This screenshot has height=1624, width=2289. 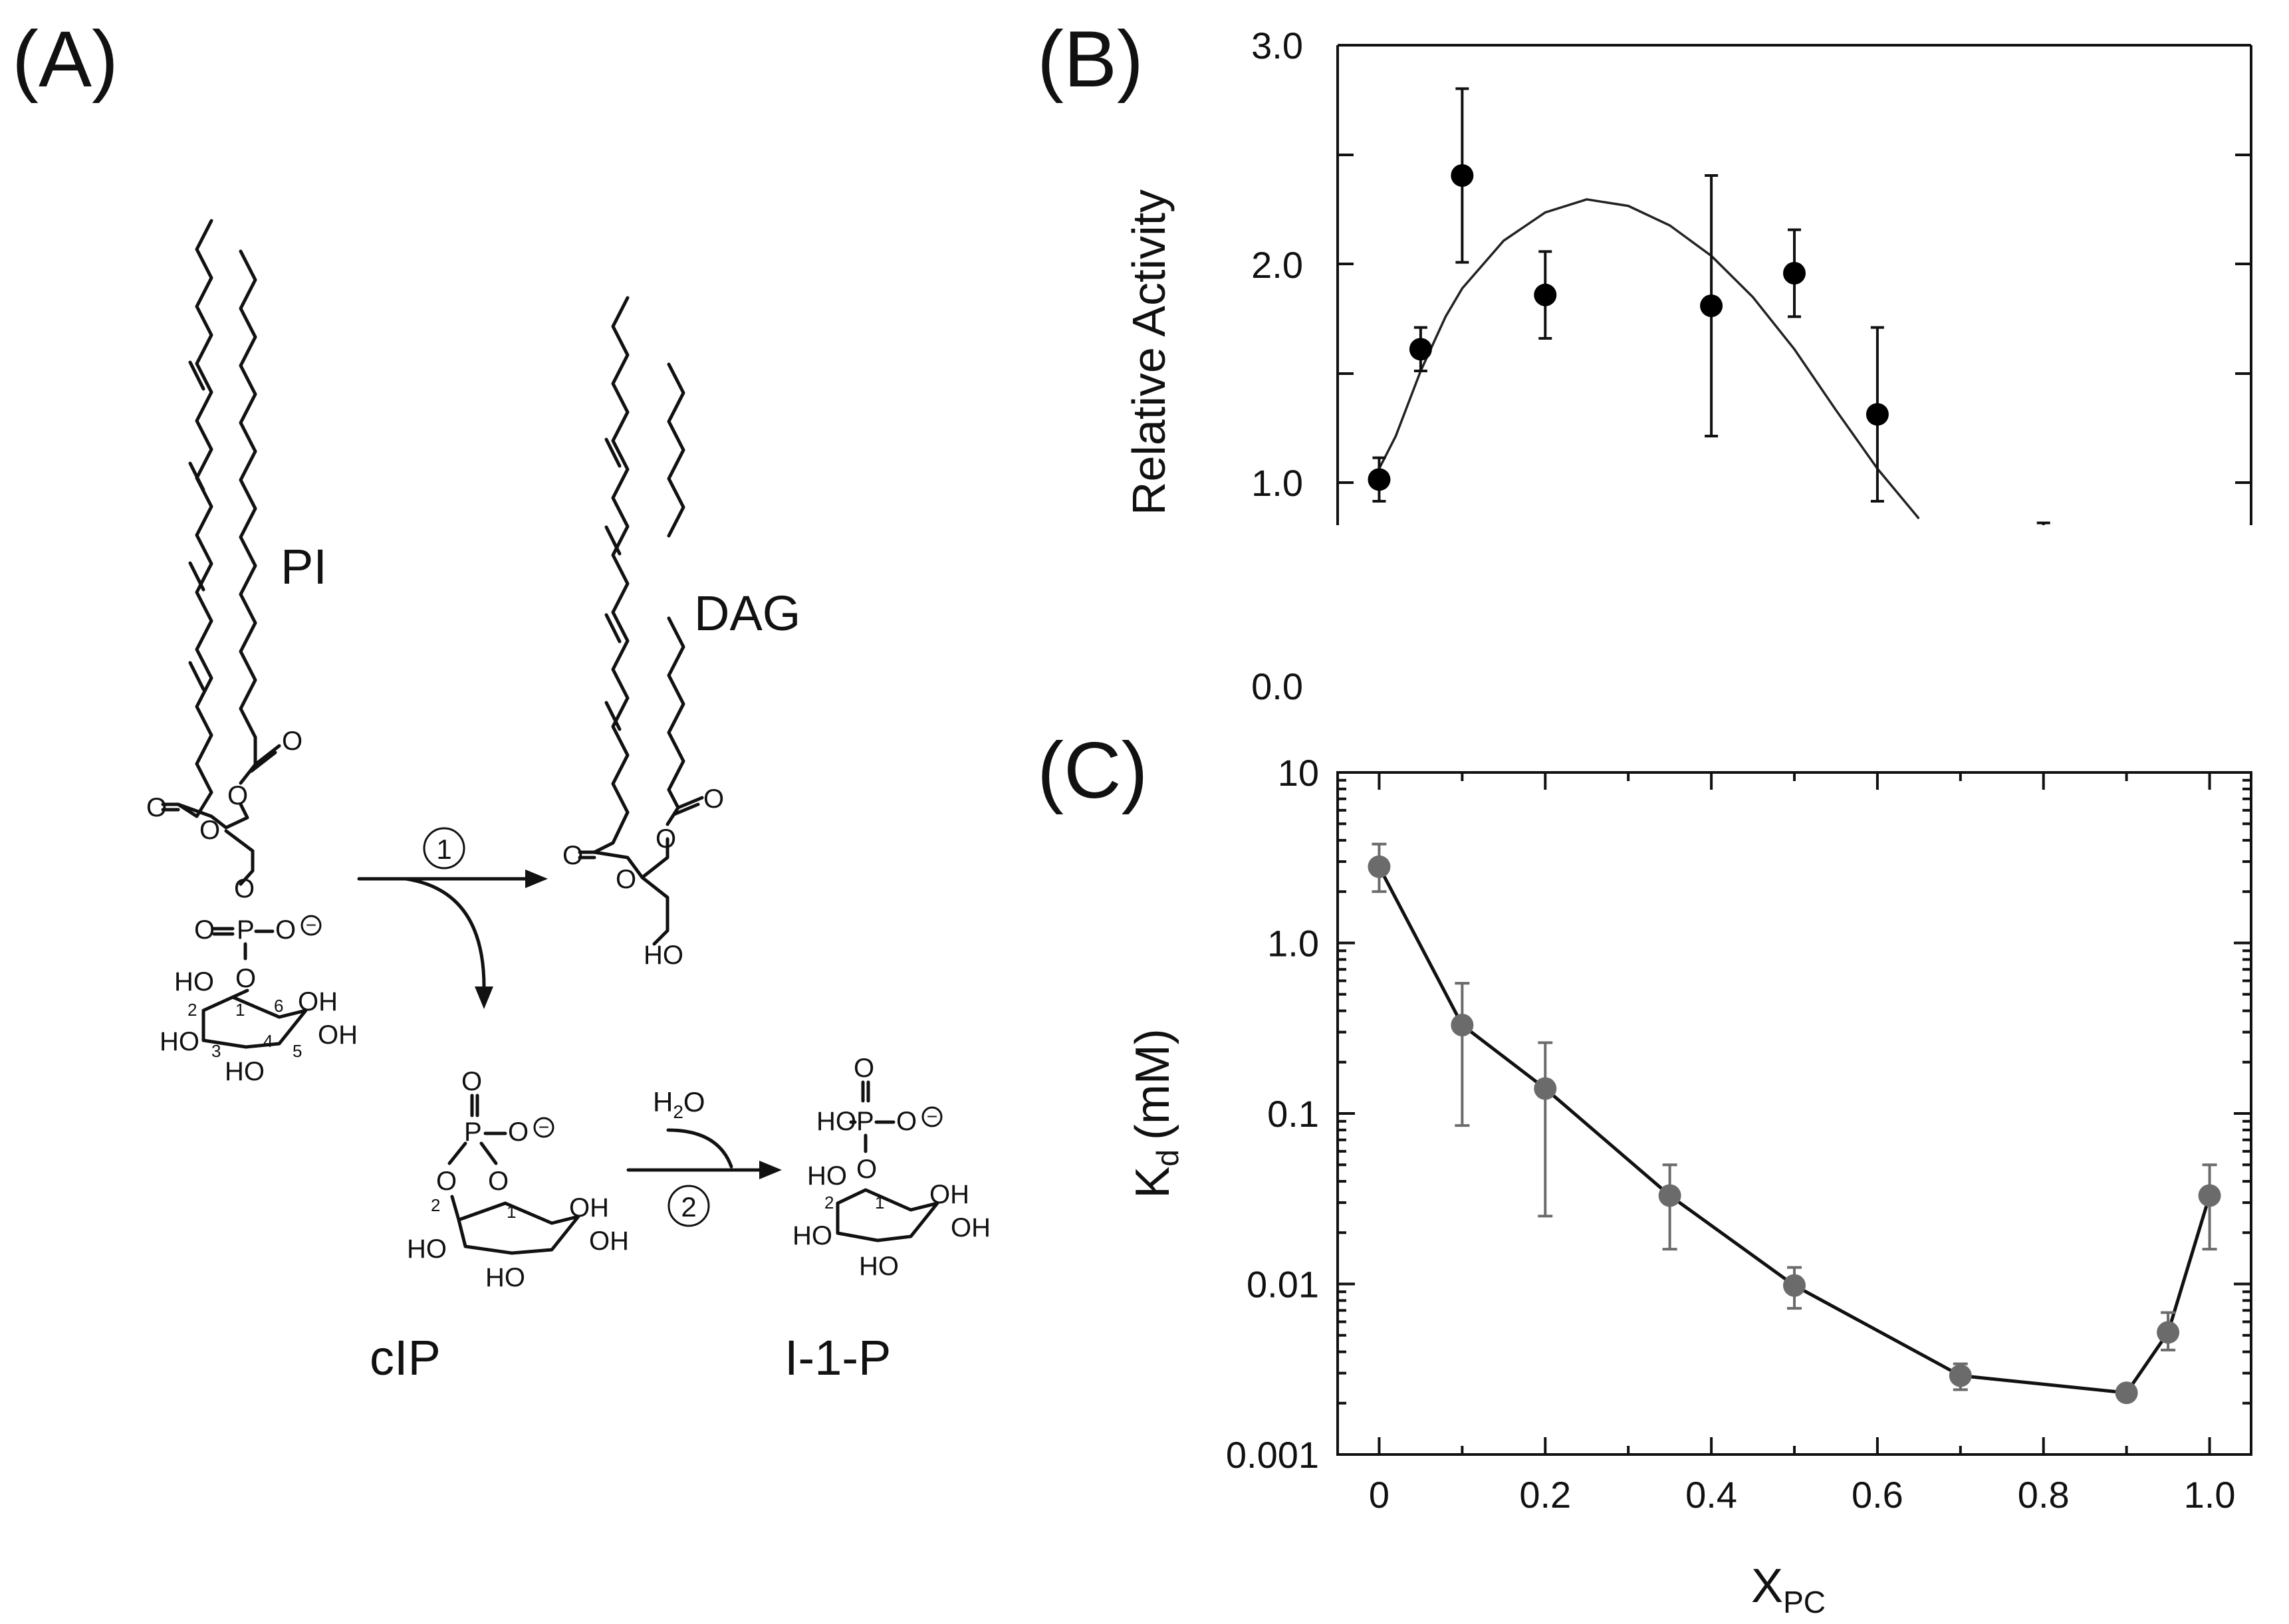 What do you see at coordinates (435, 1205) in the screenshot?
I see `cip-ring-2: 2` at bounding box center [435, 1205].